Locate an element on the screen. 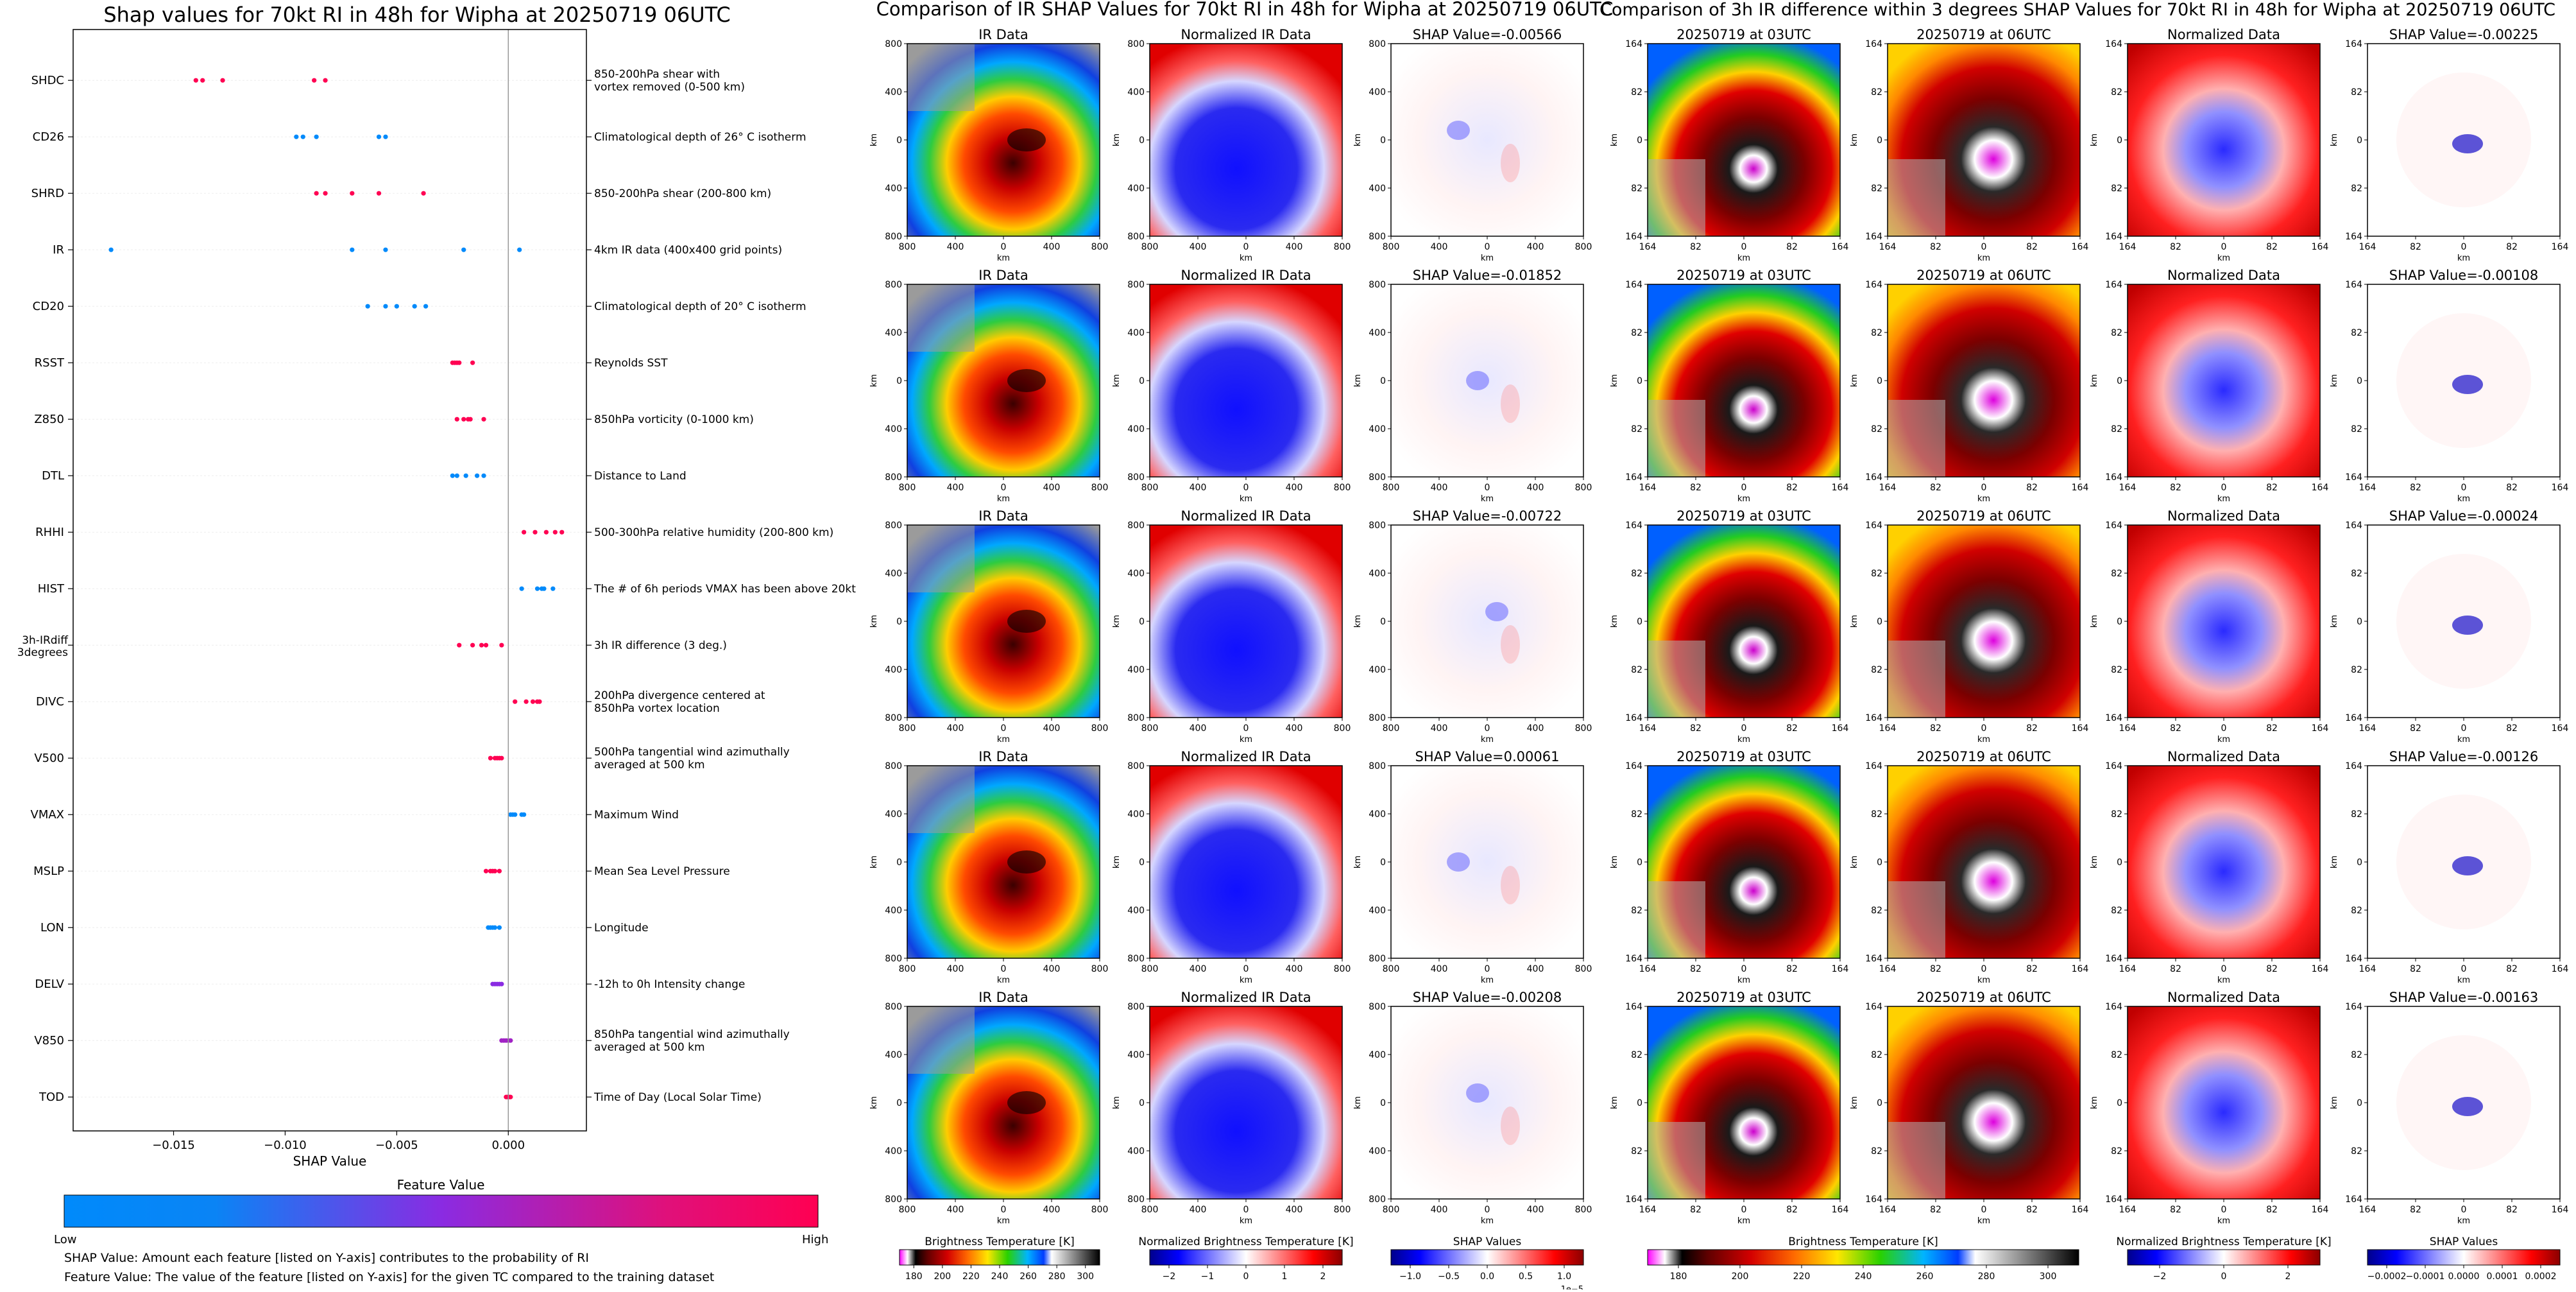 This screenshot has width=2576, height=1292. x-tick-label: 0.000 is located at coordinates (508, 1145).